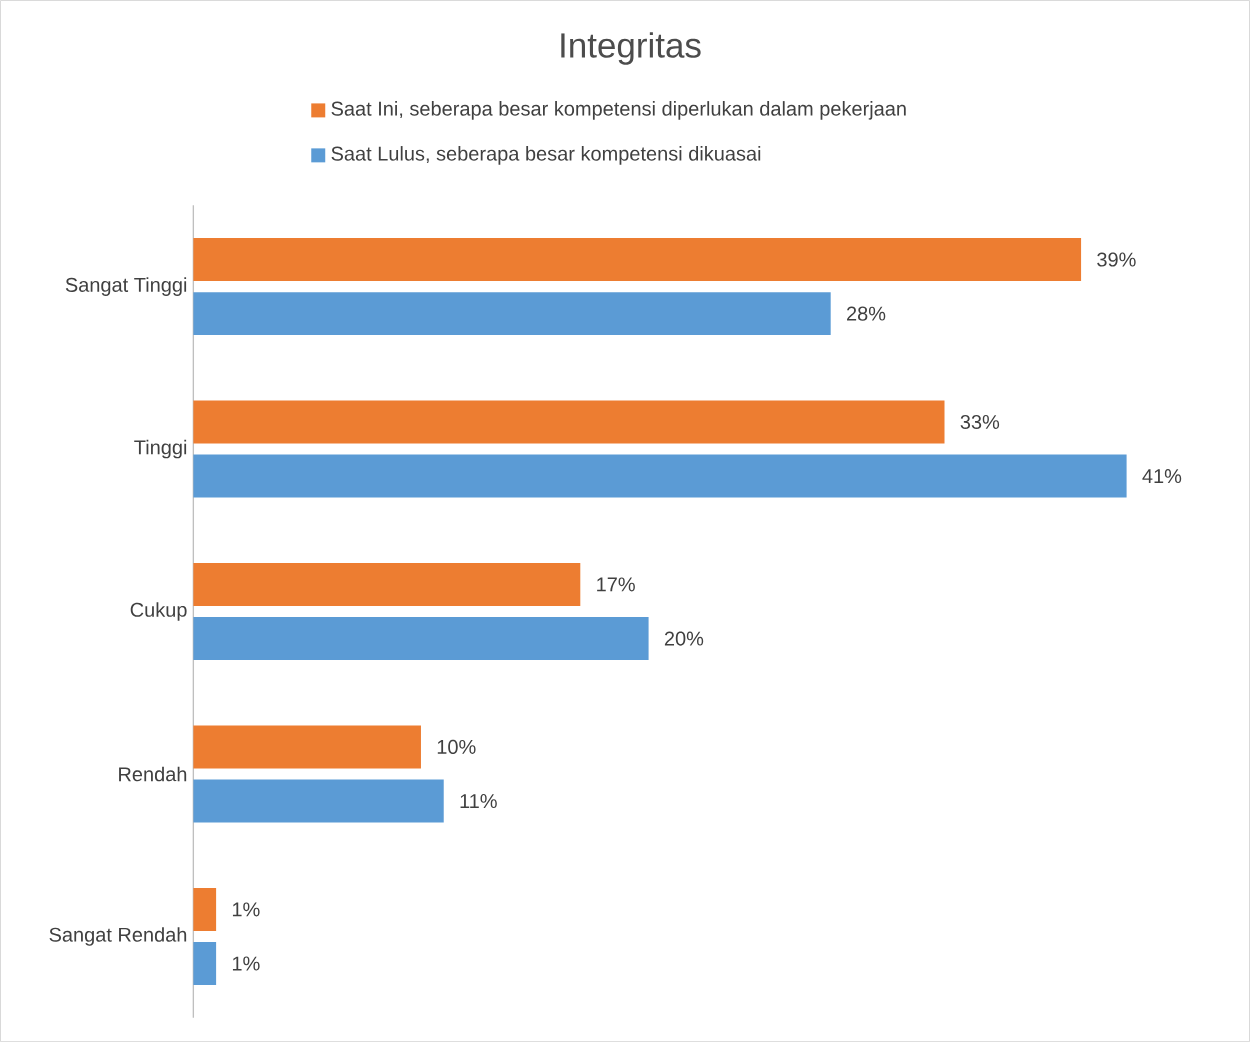 This screenshot has width=1250, height=1042. What do you see at coordinates (160, 449) in the screenshot?
I see `y-tick-label: Tinggi` at bounding box center [160, 449].